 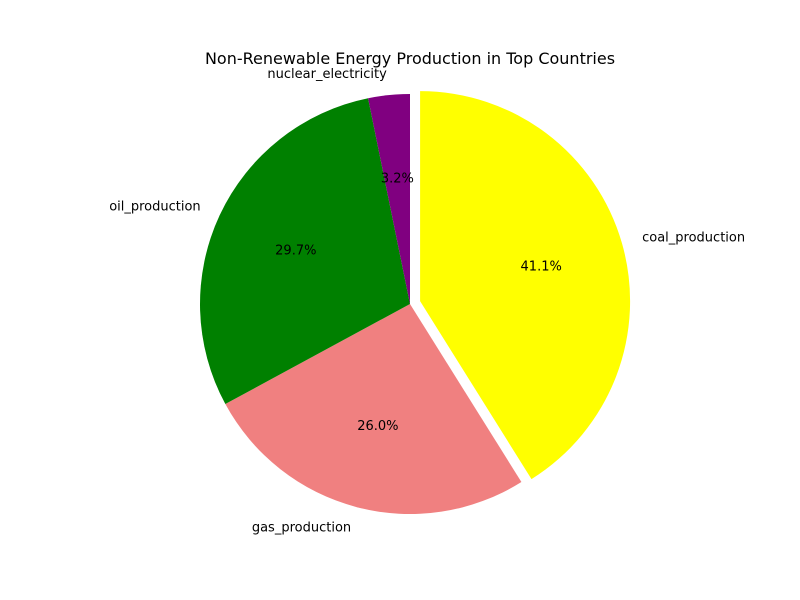 I want to click on pie-slice-nuclear-electricity, so click(x=389, y=199).